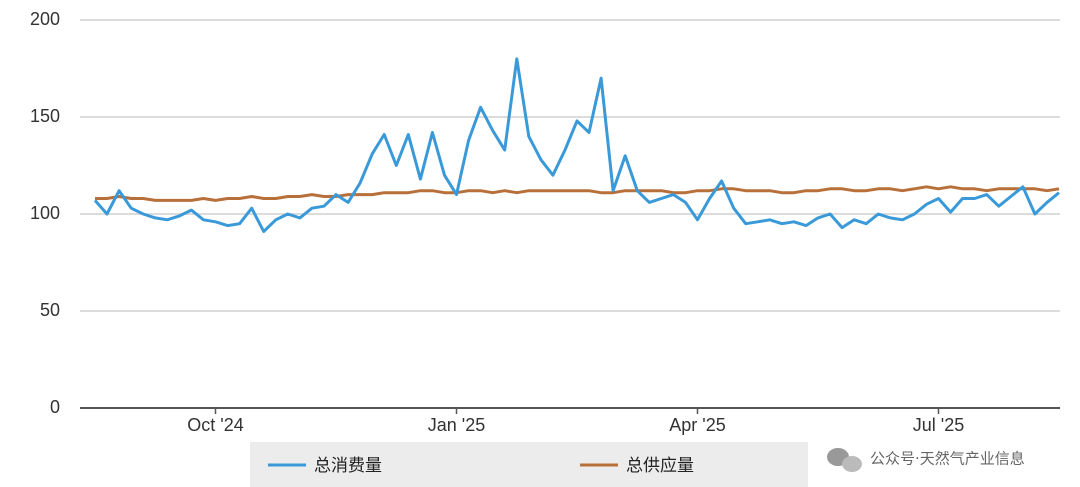 The height and width of the screenshot is (487, 1080). I want to click on watermark-text: 公众号·天然气产业信息, so click(947, 459).